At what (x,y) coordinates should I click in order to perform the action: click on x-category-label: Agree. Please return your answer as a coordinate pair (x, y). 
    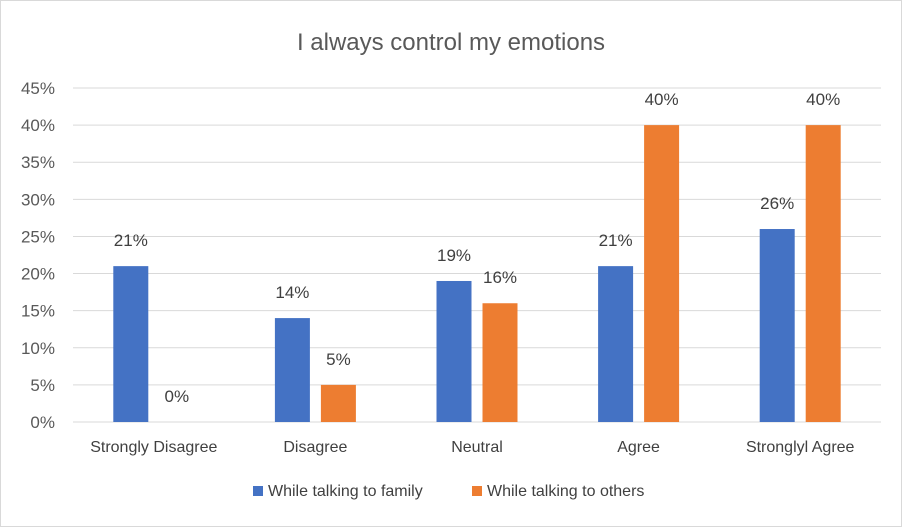
    Looking at the image, I should click on (638, 447).